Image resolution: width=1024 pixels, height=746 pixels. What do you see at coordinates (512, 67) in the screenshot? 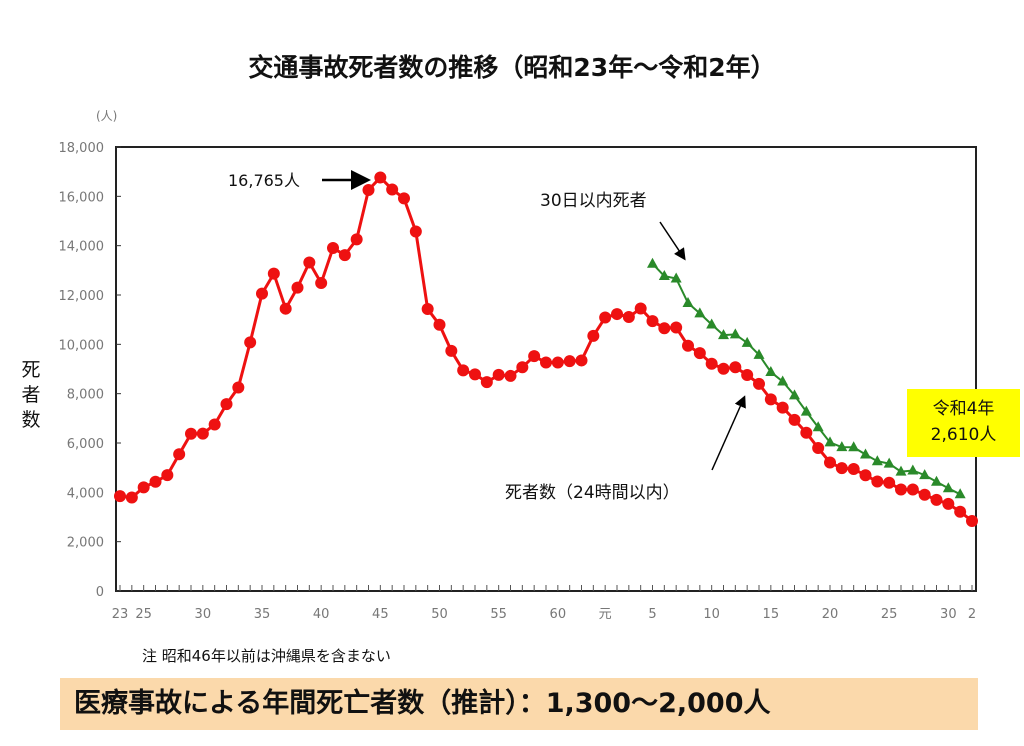
I see `chart-title: 交通事故死者数の推移（昭和23年～令和2年）` at bounding box center [512, 67].